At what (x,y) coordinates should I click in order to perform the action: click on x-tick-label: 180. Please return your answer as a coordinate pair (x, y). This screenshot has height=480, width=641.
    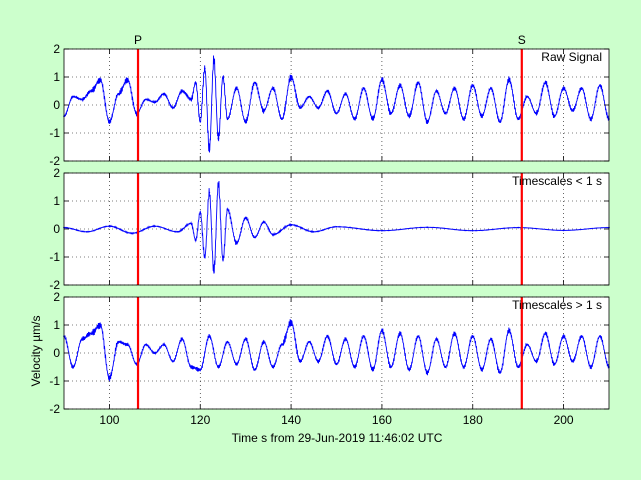
    Looking at the image, I should click on (473, 420).